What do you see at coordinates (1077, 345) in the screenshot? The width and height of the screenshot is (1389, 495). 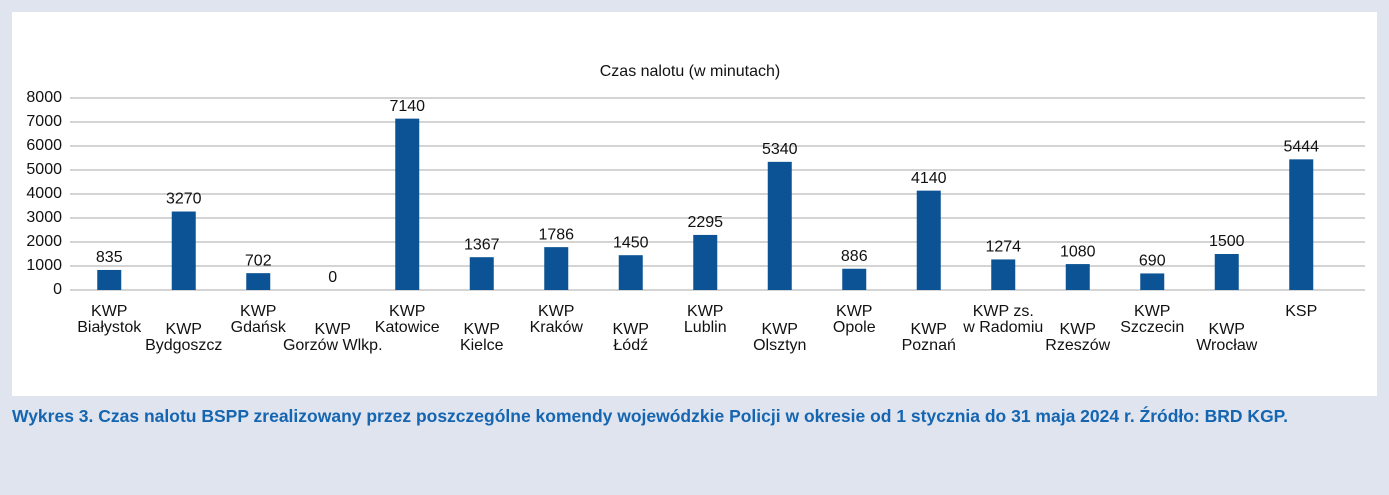 I see `x-tick-label: Rzeszów` at bounding box center [1077, 345].